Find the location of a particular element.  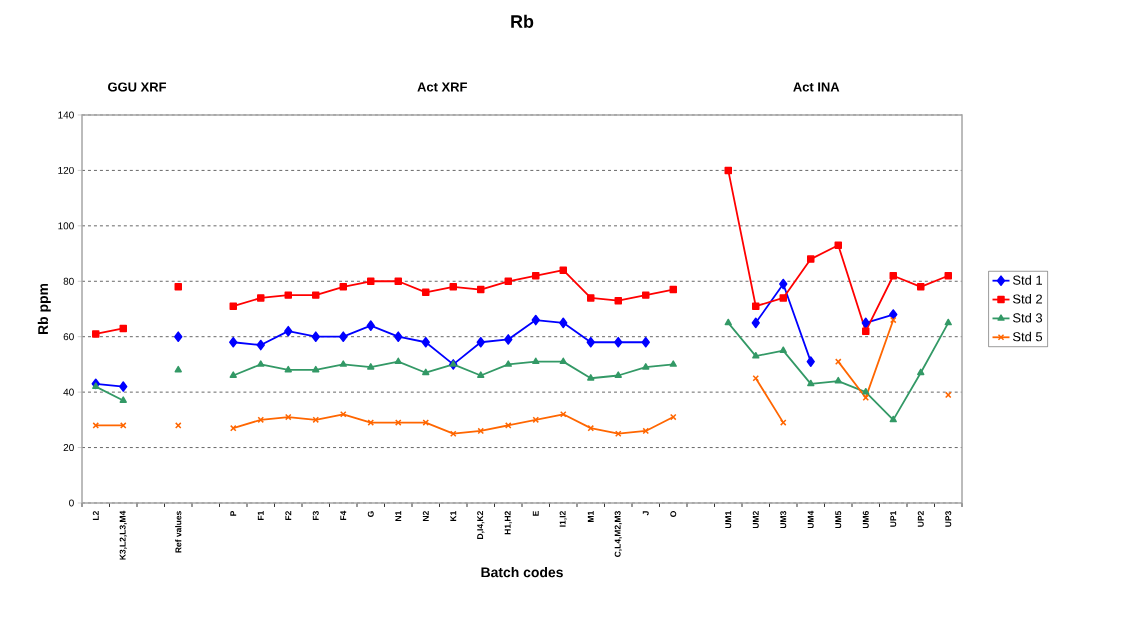

x-tick-label: F3 is located at coordinates (315, 516).